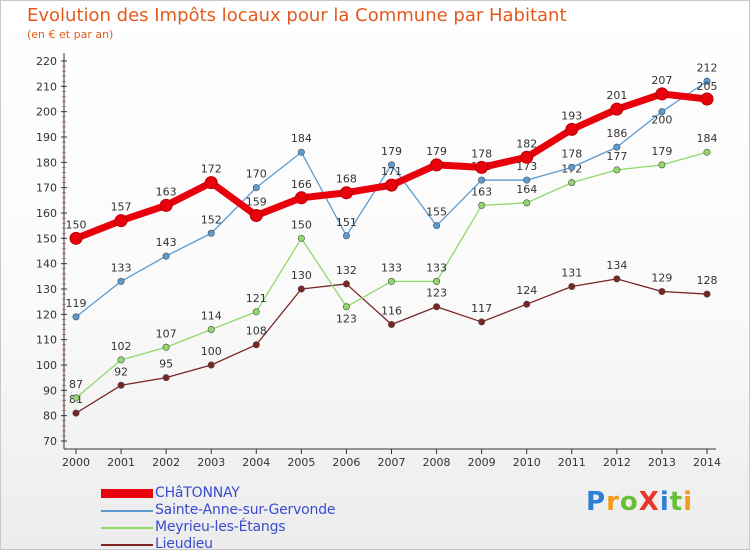  Describe the element at coordinates (121, 371) in the screenshot. I see `data-label: 92` at that location.